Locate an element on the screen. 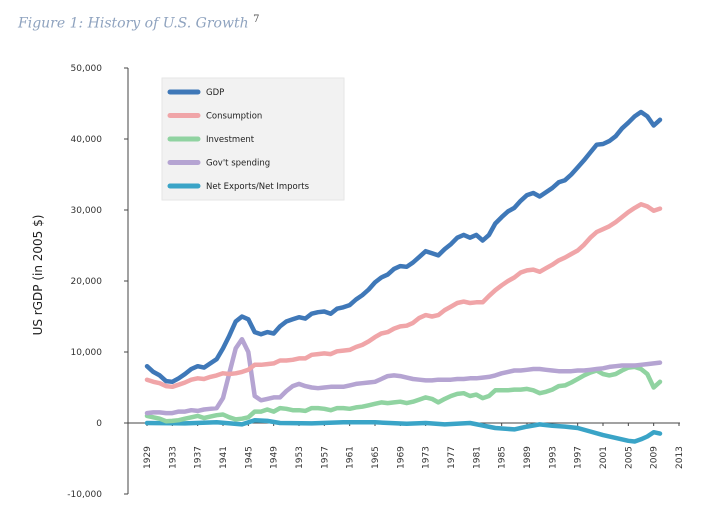  legend-label: Investment is located at coordinates (230, 140).